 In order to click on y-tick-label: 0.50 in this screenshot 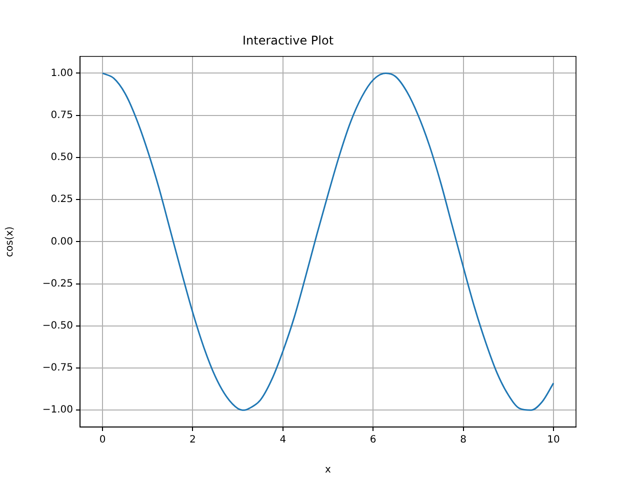, I will do `click(61, 158)`.